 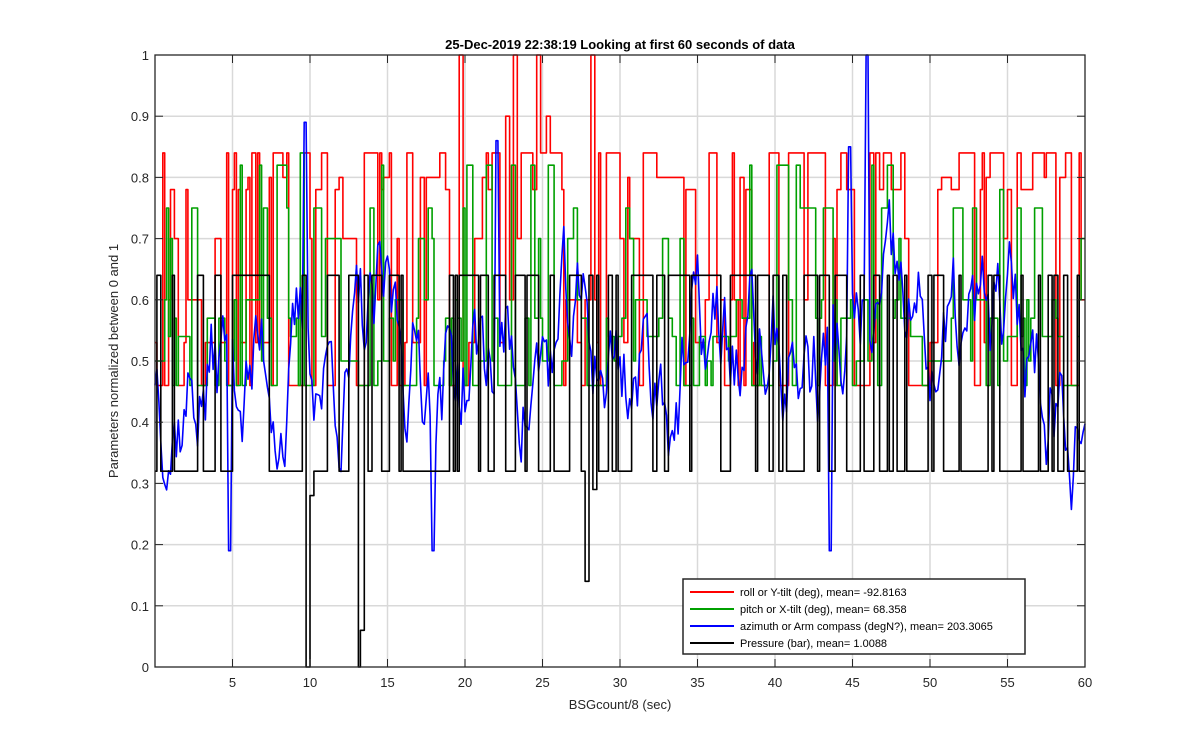 What do you see at coordinates (310, 682) in the screenshot?
I see `x-tick-label: 10` at bounding box center [310, 682].